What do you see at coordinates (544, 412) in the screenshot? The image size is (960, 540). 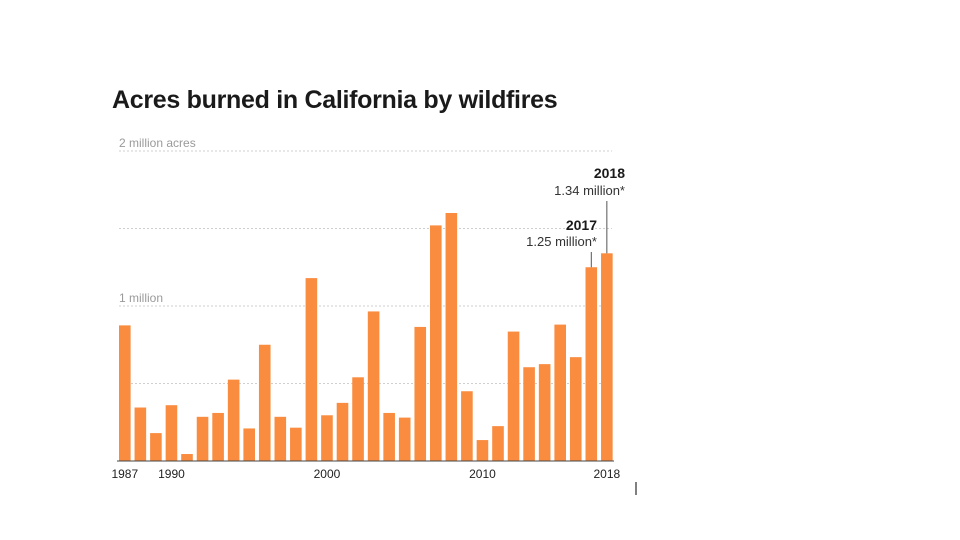 I see `bar-2014` at bounding box center [544, 412].